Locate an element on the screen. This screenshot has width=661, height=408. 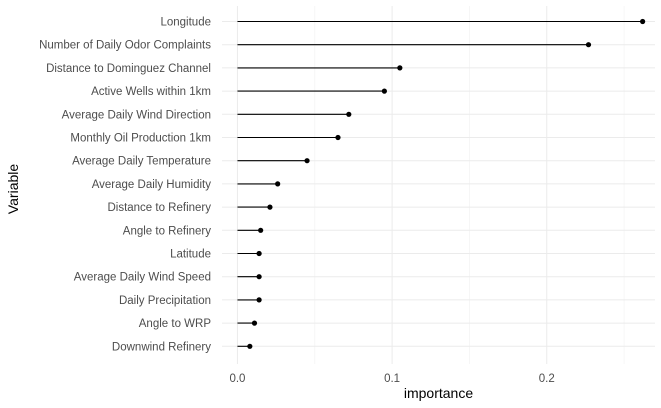
x-axis-title: importance is located at coordinates (438, 393).